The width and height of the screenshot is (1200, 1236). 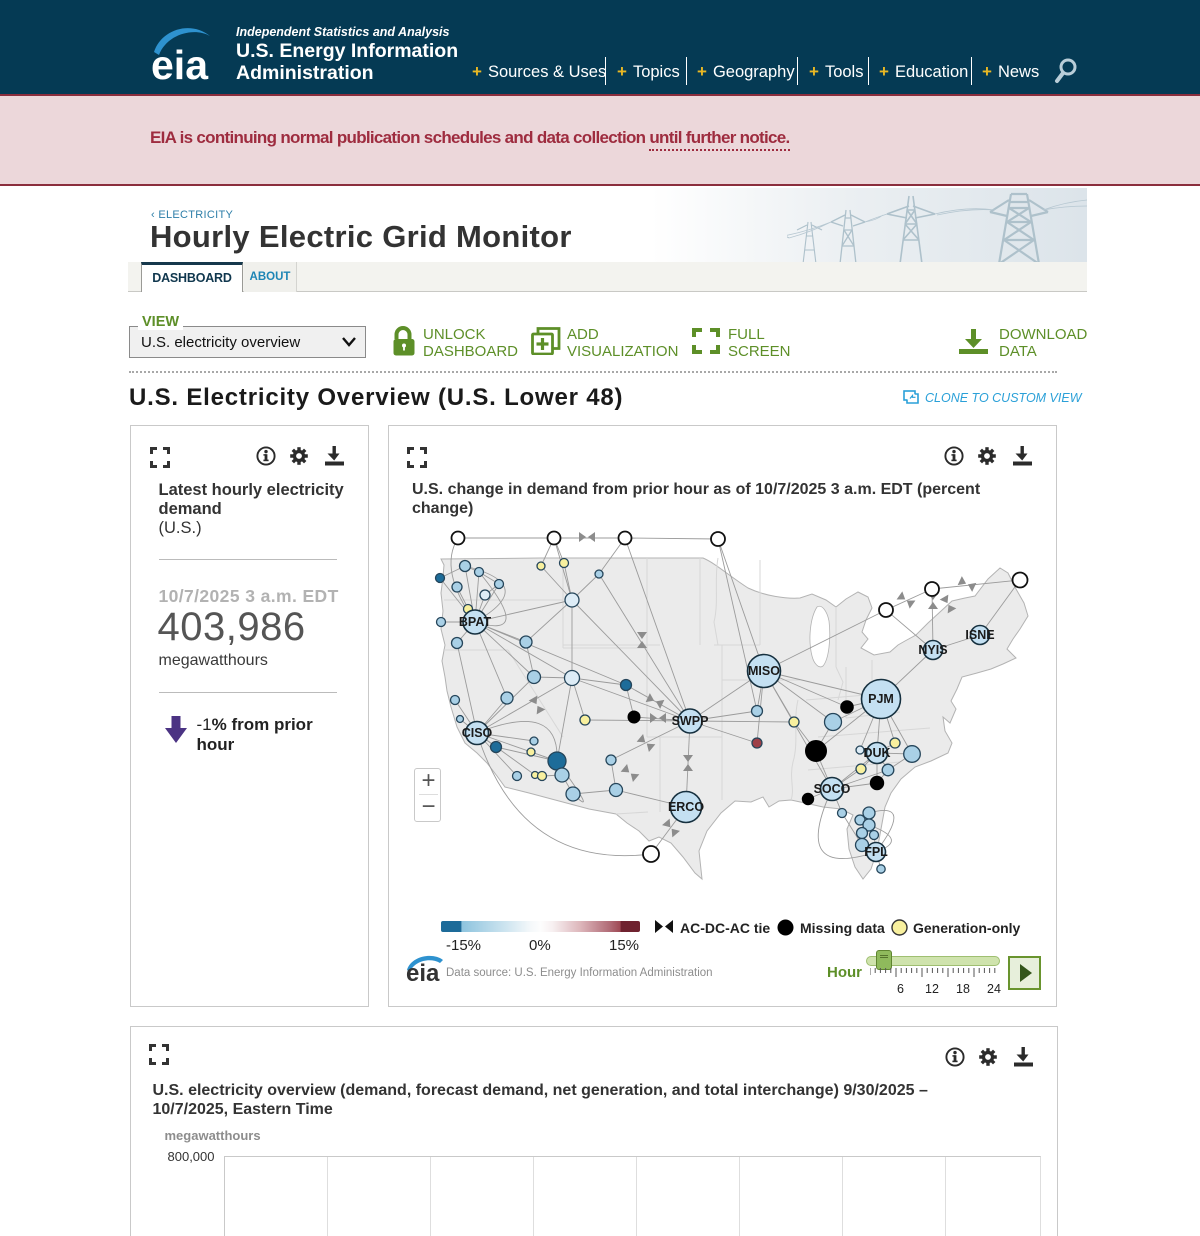 I want to click on svg-text: BPAT, so click(x=475, y=622).